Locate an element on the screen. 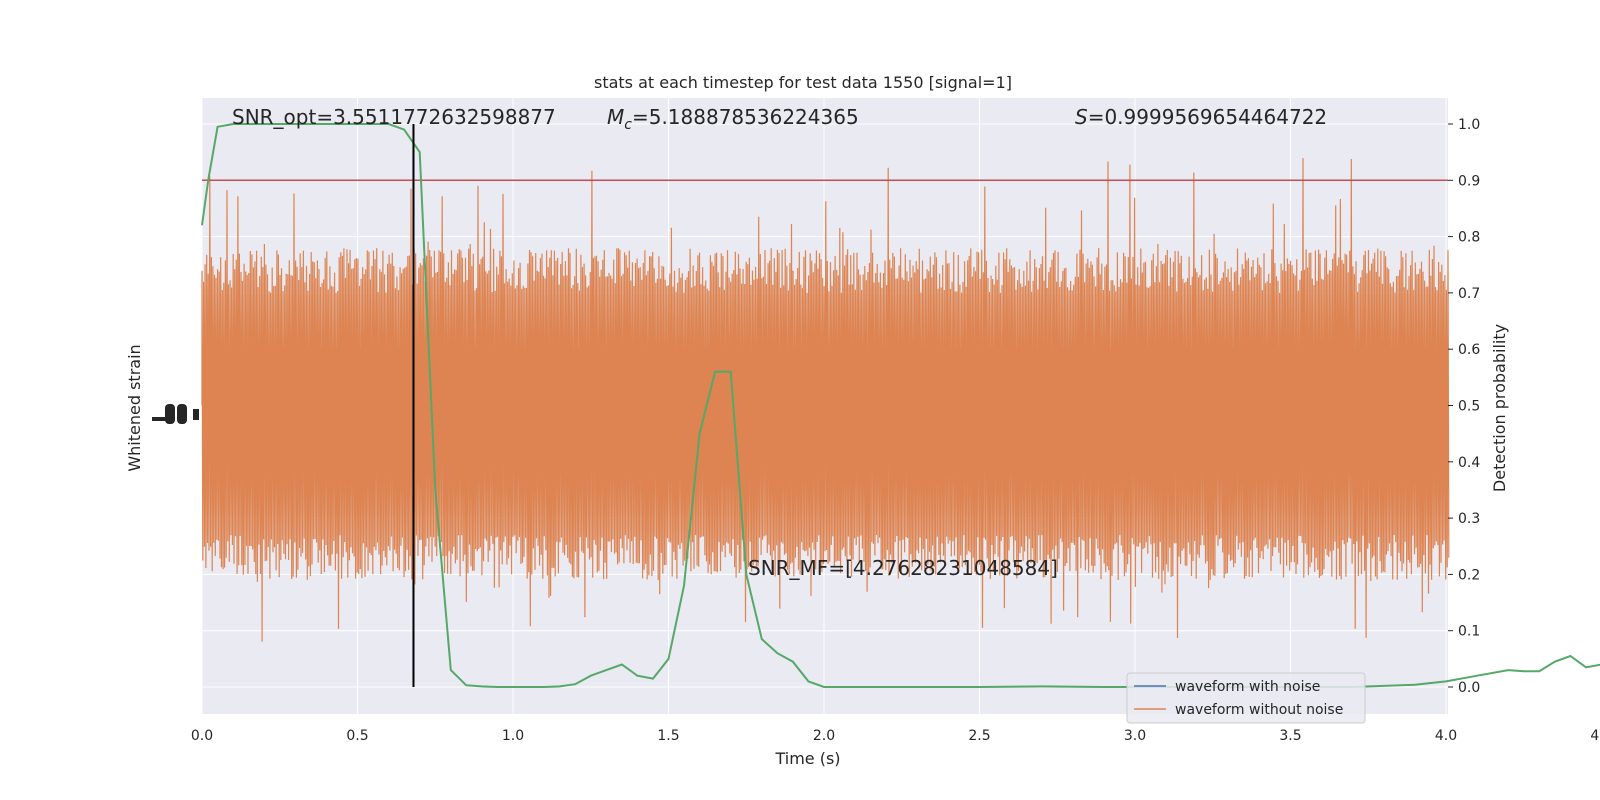  x-axis-label: Time (s) is located at coordinates (807, 758).